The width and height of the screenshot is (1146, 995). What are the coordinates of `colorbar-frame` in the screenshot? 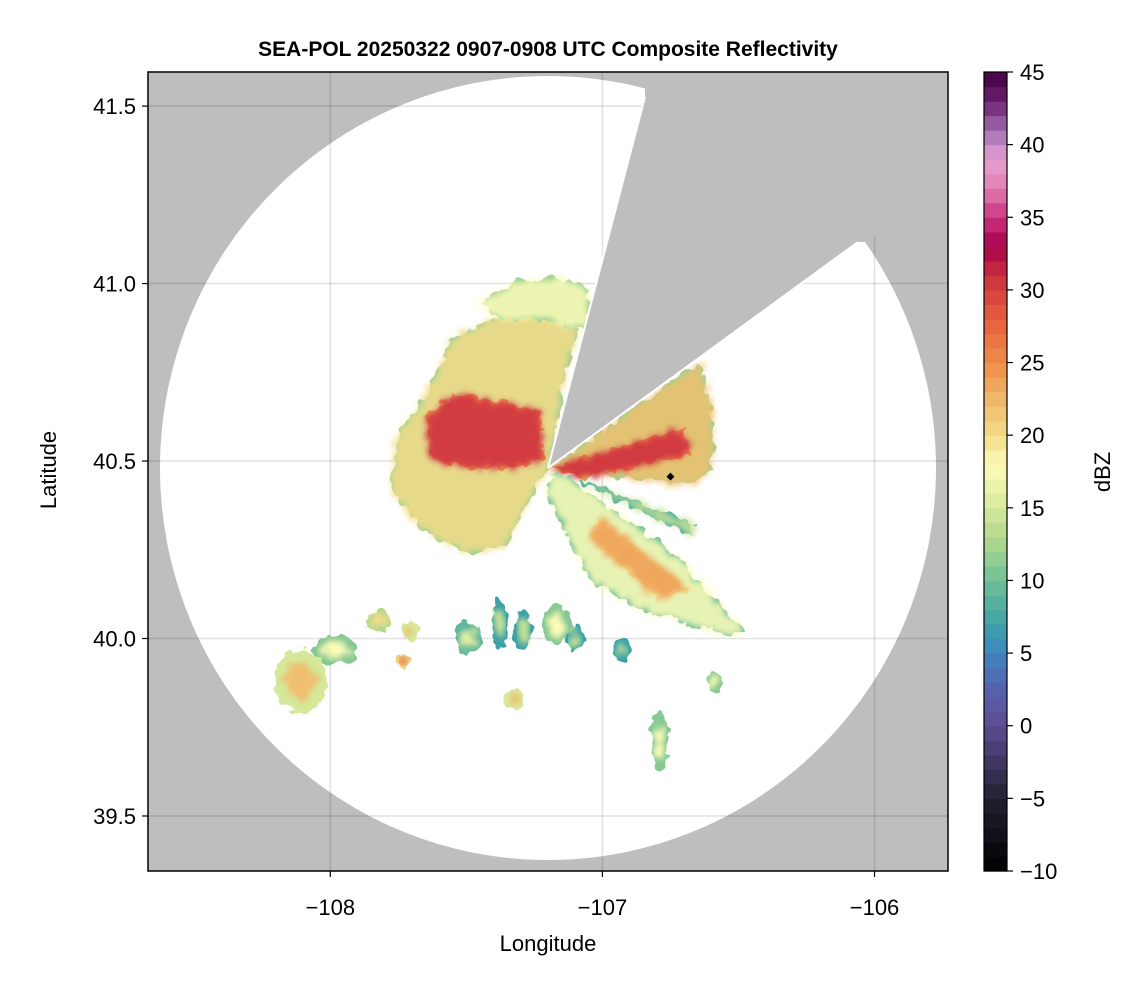 It's located at (995, 471).